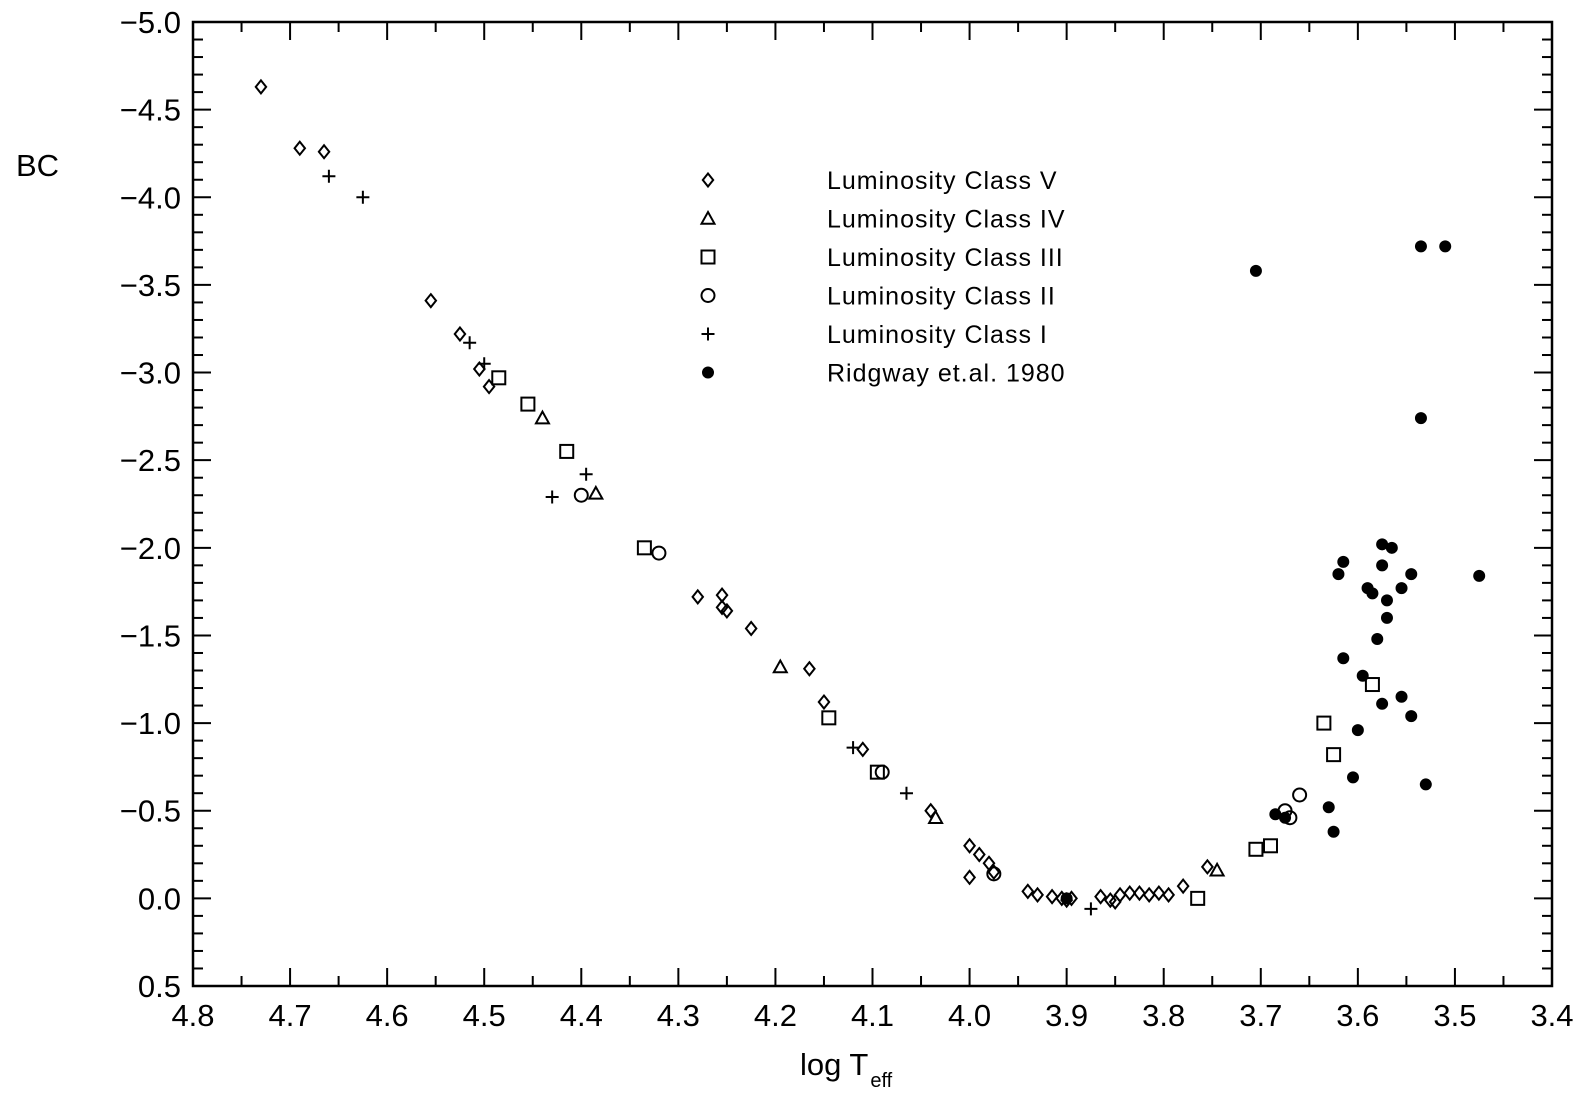  Describe the element at coordinates (290, 1015) in the screenshot. I see `x-tick-label: 4.7` at that location.